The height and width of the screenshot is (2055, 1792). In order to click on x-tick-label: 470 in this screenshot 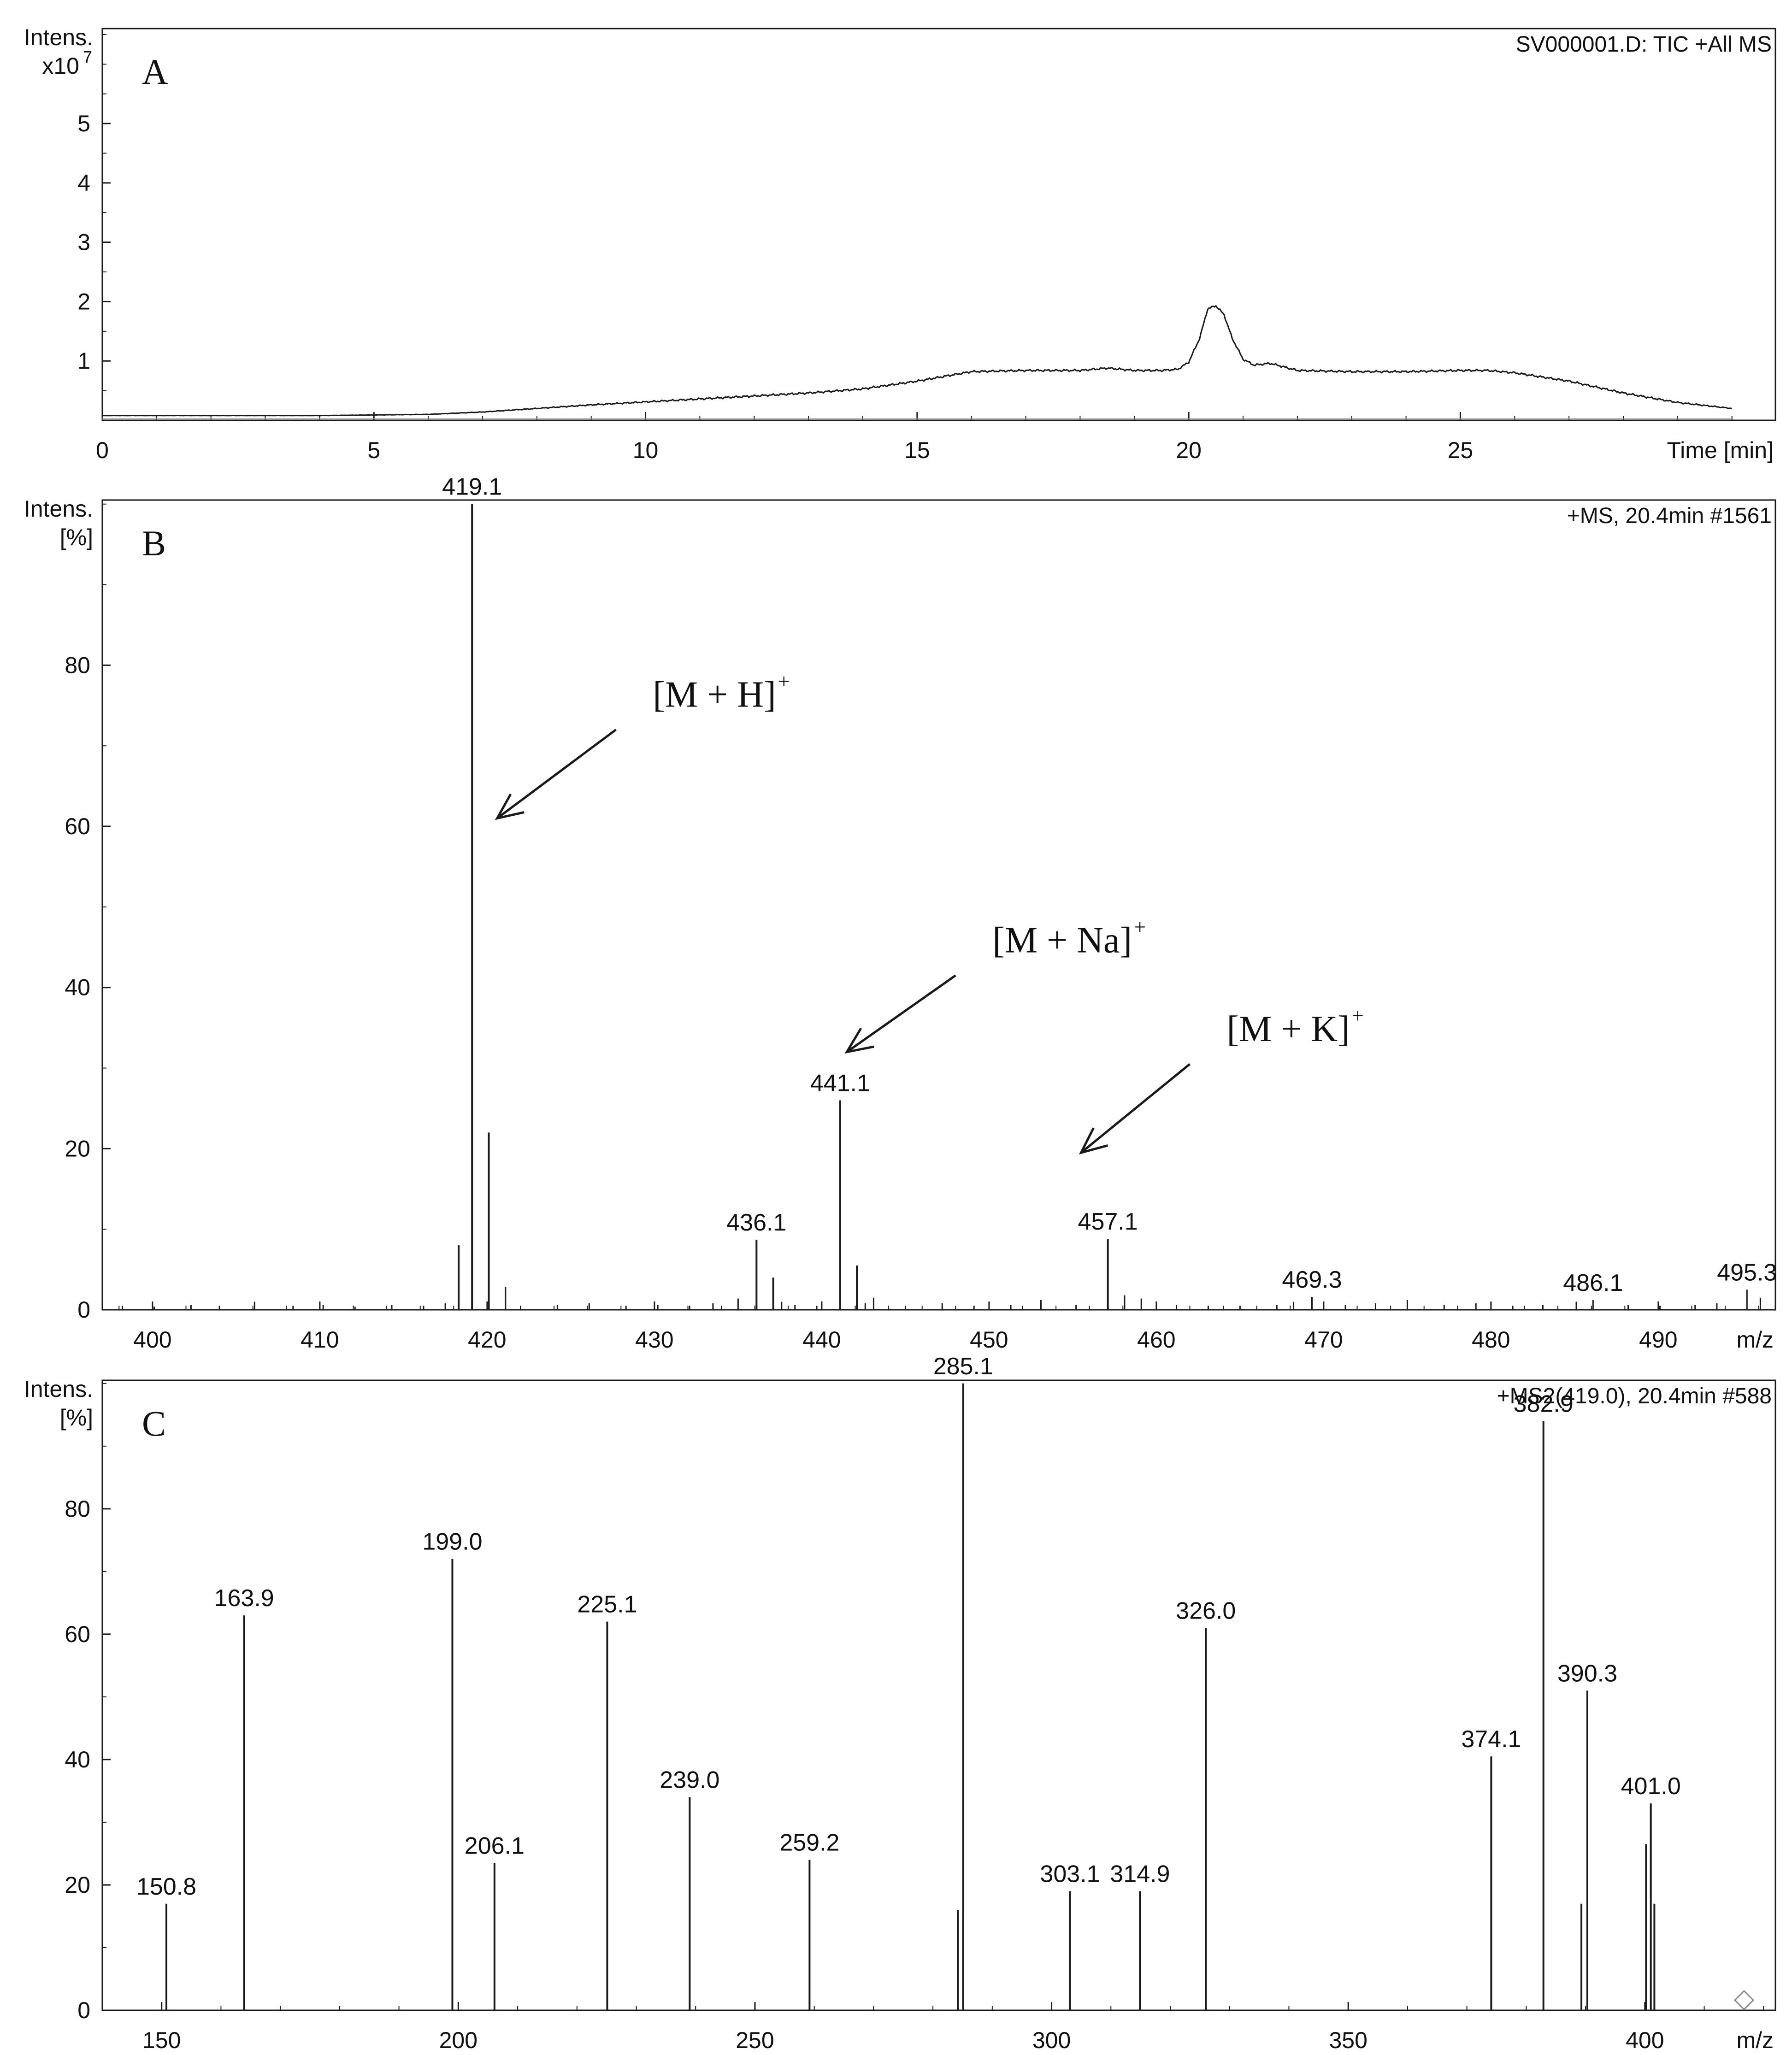, I will do `click(1323, 1340)`.